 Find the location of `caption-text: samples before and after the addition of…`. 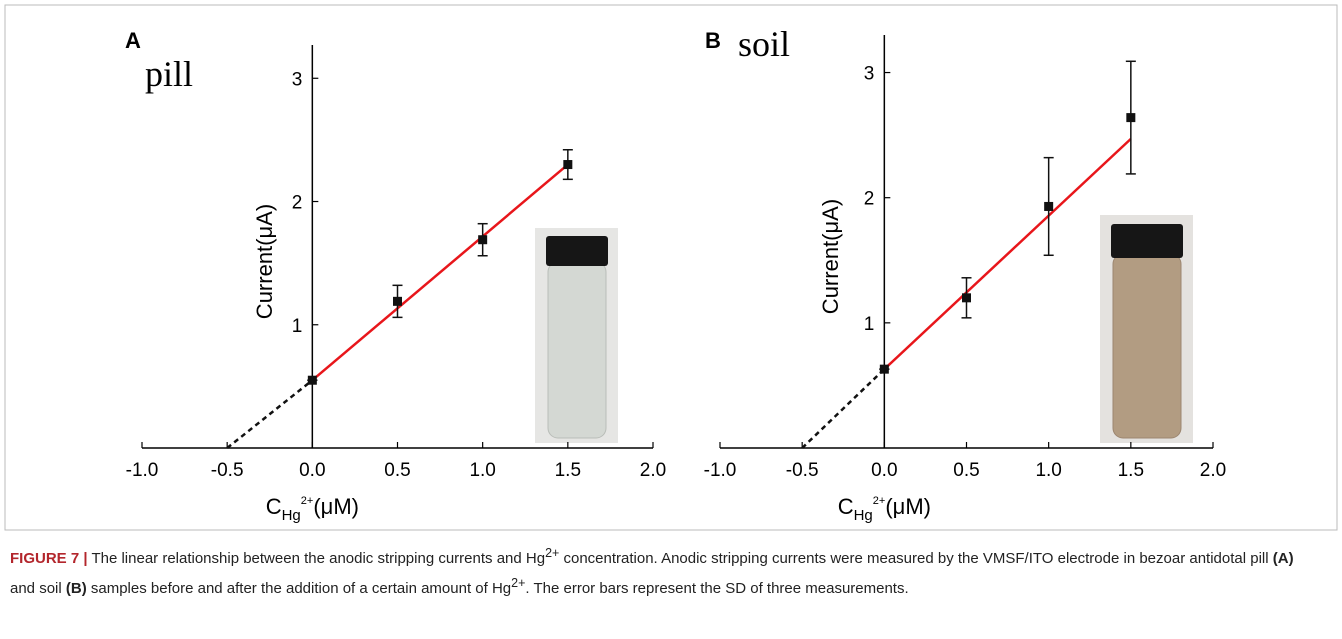

caption-text: samples before and after the addition of… is located at coordinates (301, 588).